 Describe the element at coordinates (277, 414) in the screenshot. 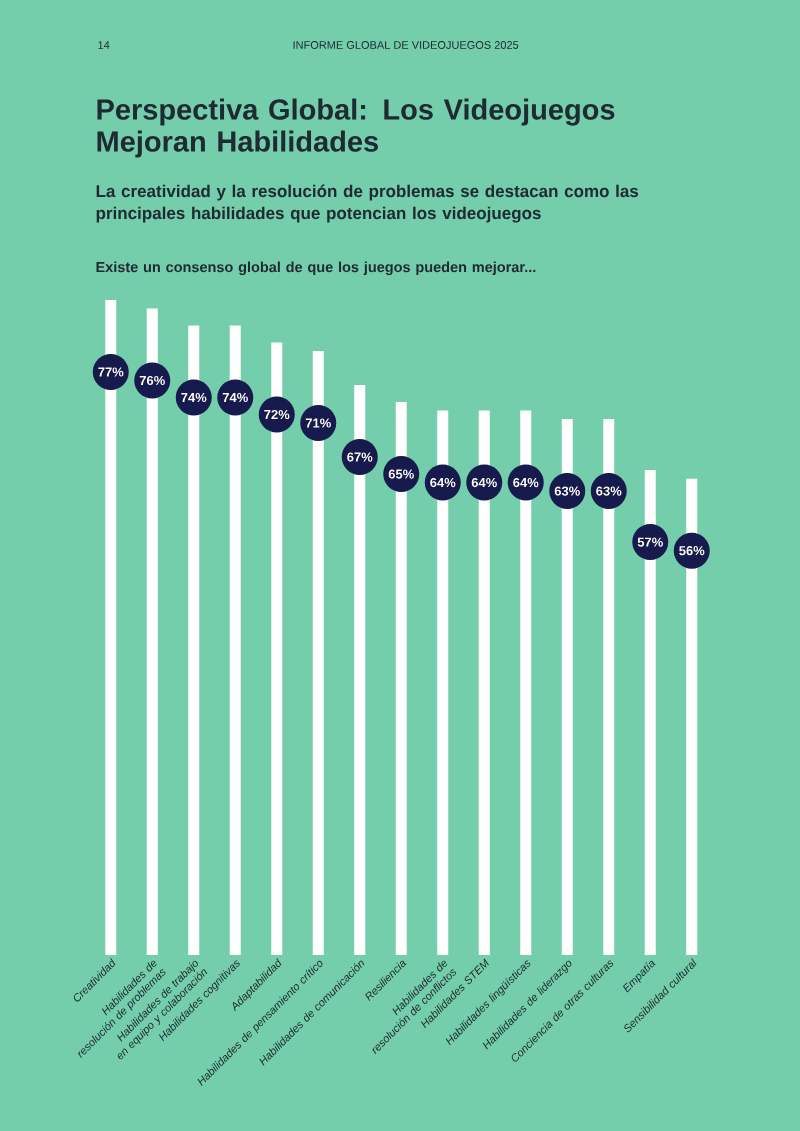

I see `data-label: 72%` at that location.